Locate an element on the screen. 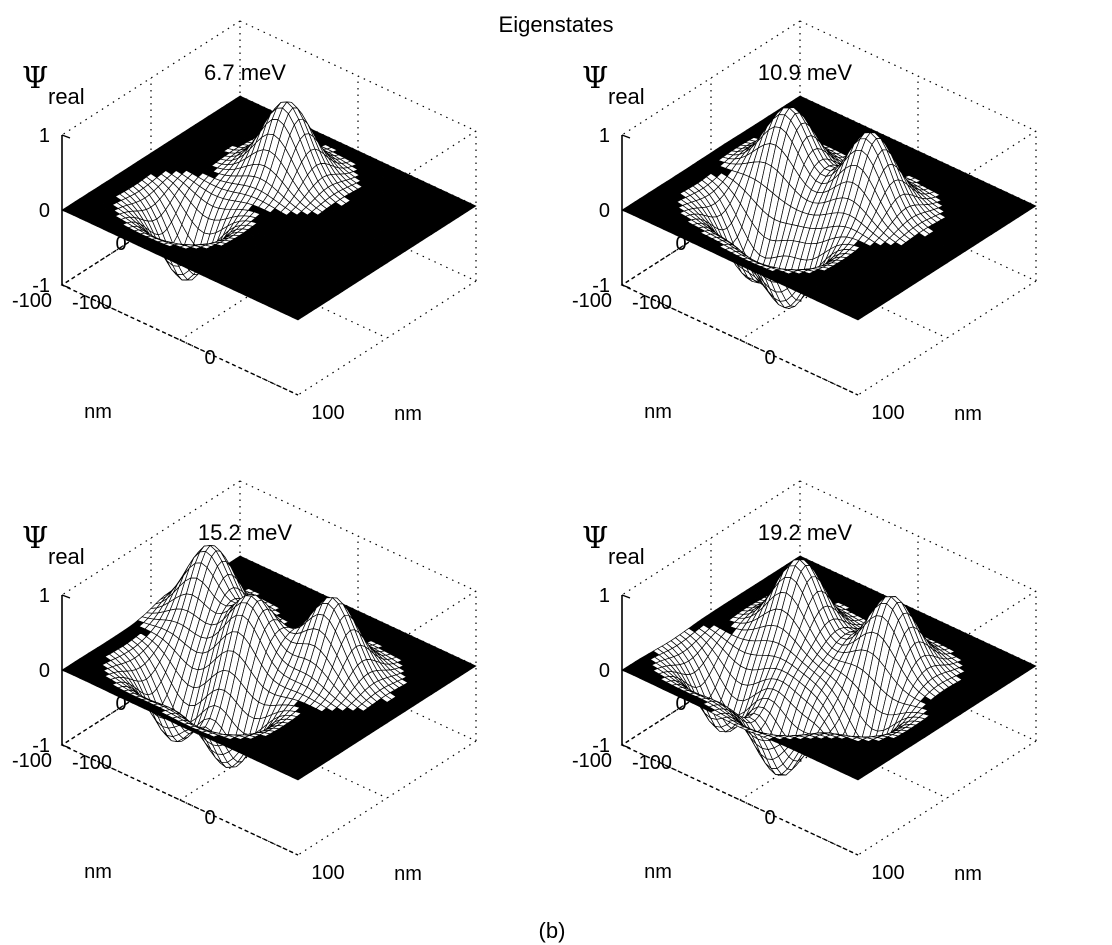 Image resolution: width=1112 pixels, height=945 pixels. figure-title: Eigenstates is located at coordinates (556, 24).